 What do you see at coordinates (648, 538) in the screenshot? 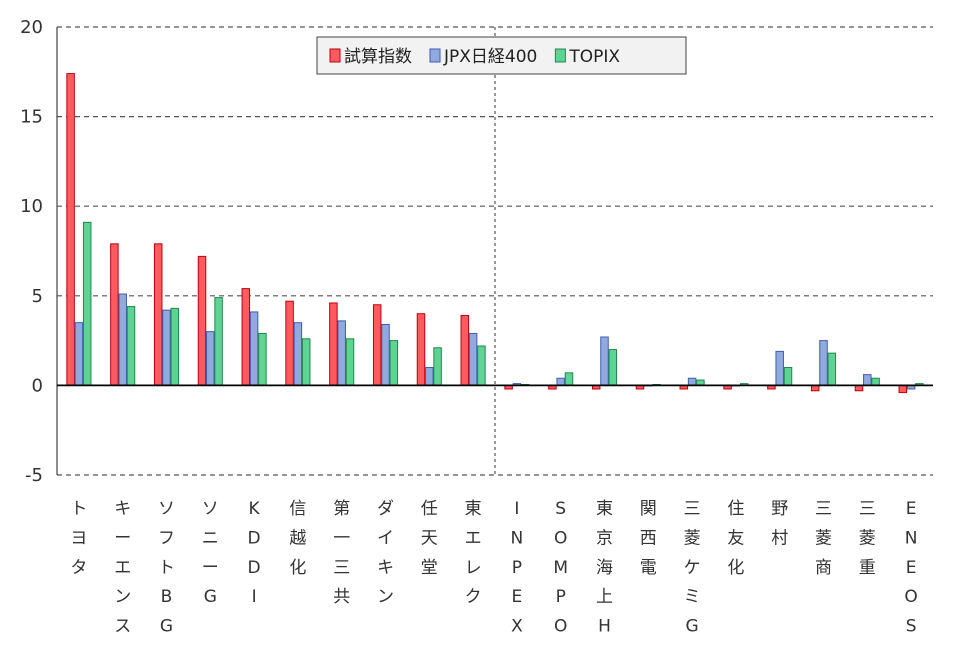
I see `x-tick-label: 関西電` at bounding box center [648, 538].